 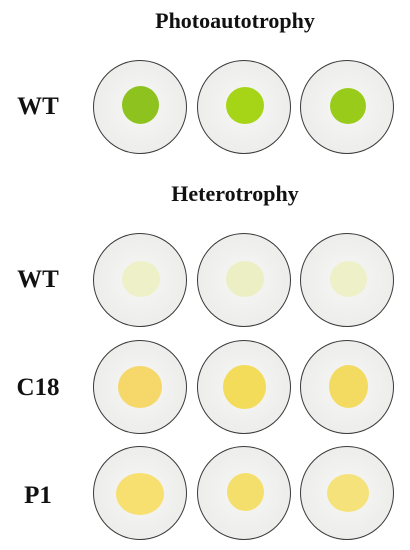 What do you see at coordinates (235, 20) in the screenshot?
I see `heading-photoautotrophy: Photoautotrophy` at bounding box center [235, 20].